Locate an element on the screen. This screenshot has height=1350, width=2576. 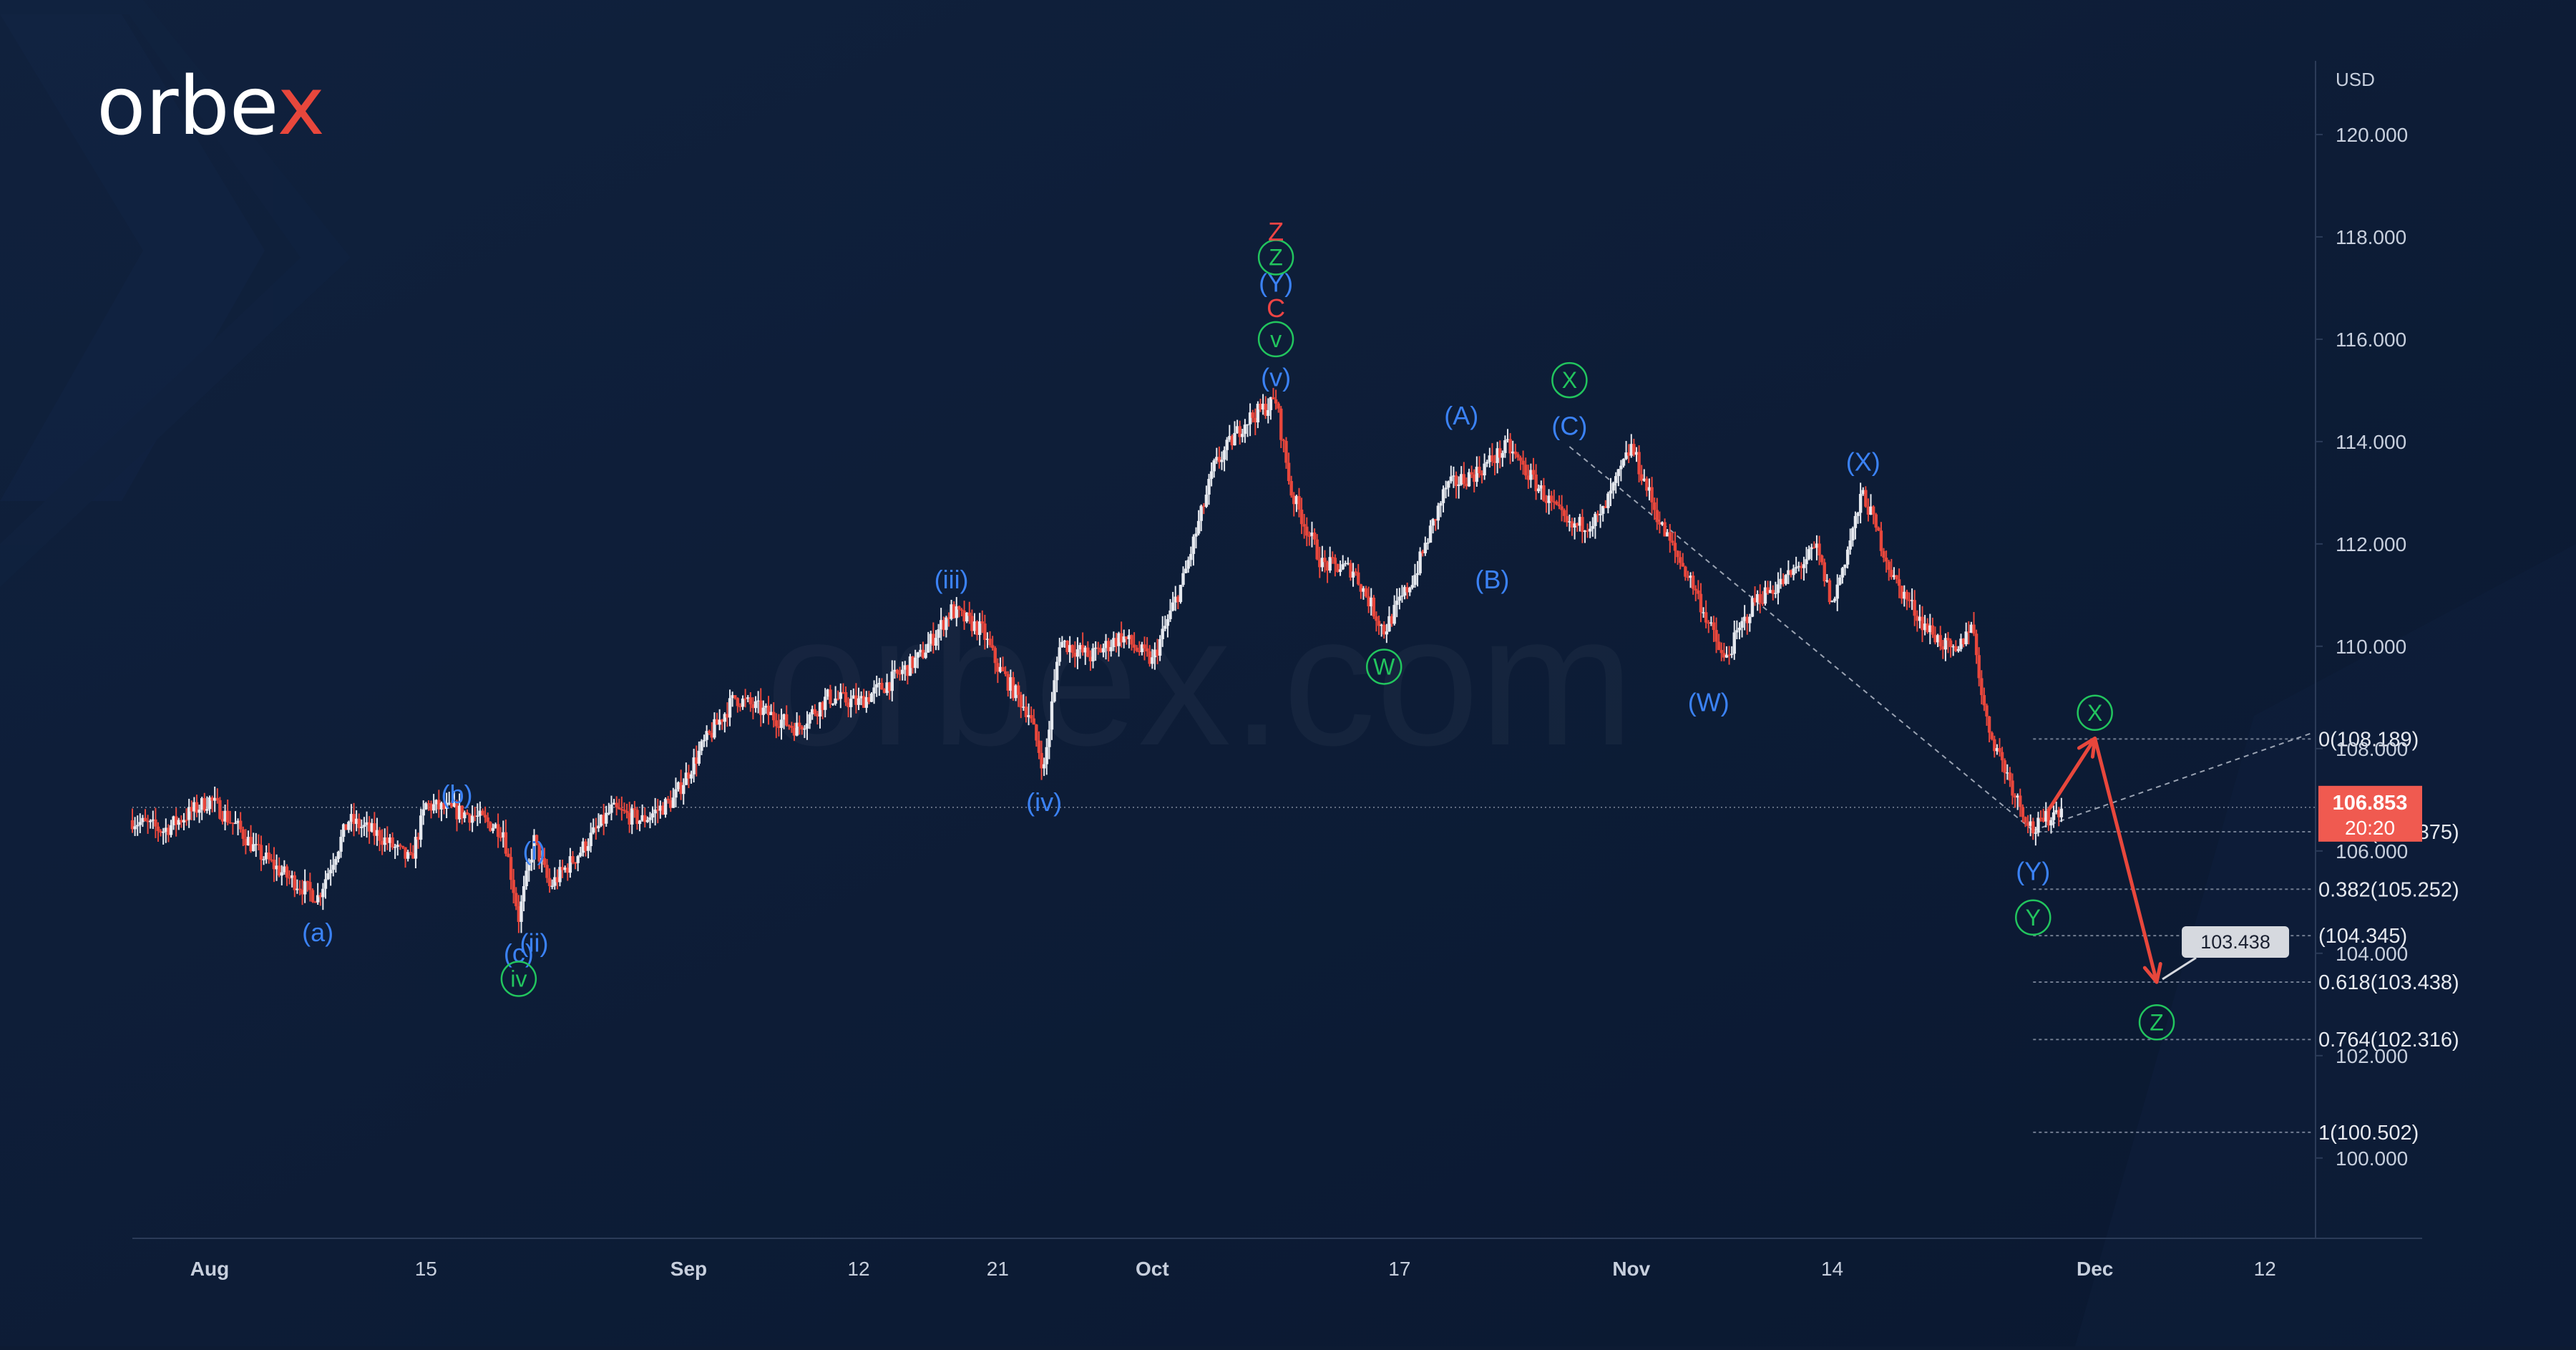
x-tick-label: Nov is located at coordinates (1631, 1269).